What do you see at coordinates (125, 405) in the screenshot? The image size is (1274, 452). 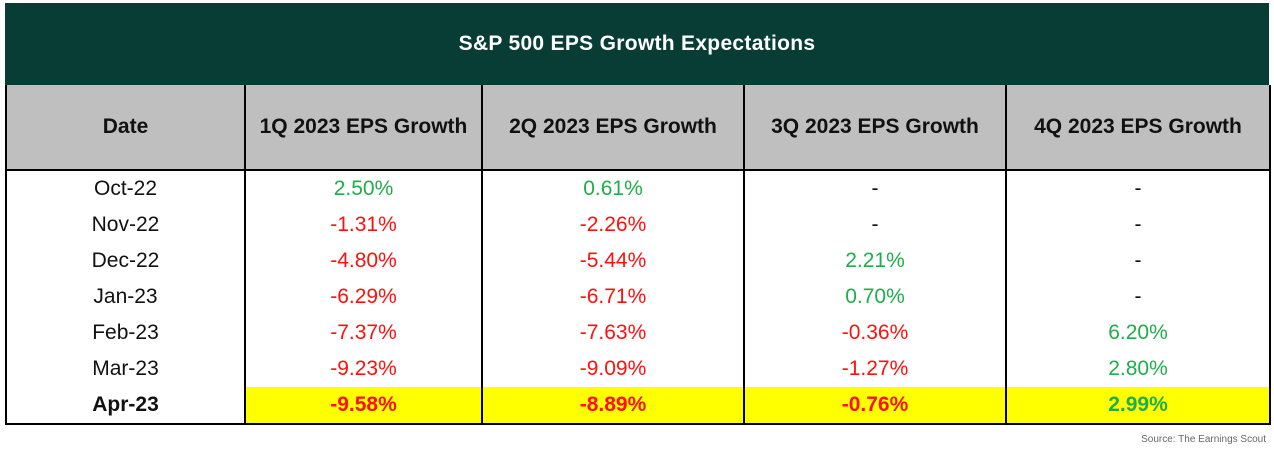 I see `date-cell: Apr-23` at bounding box center [125, 405].